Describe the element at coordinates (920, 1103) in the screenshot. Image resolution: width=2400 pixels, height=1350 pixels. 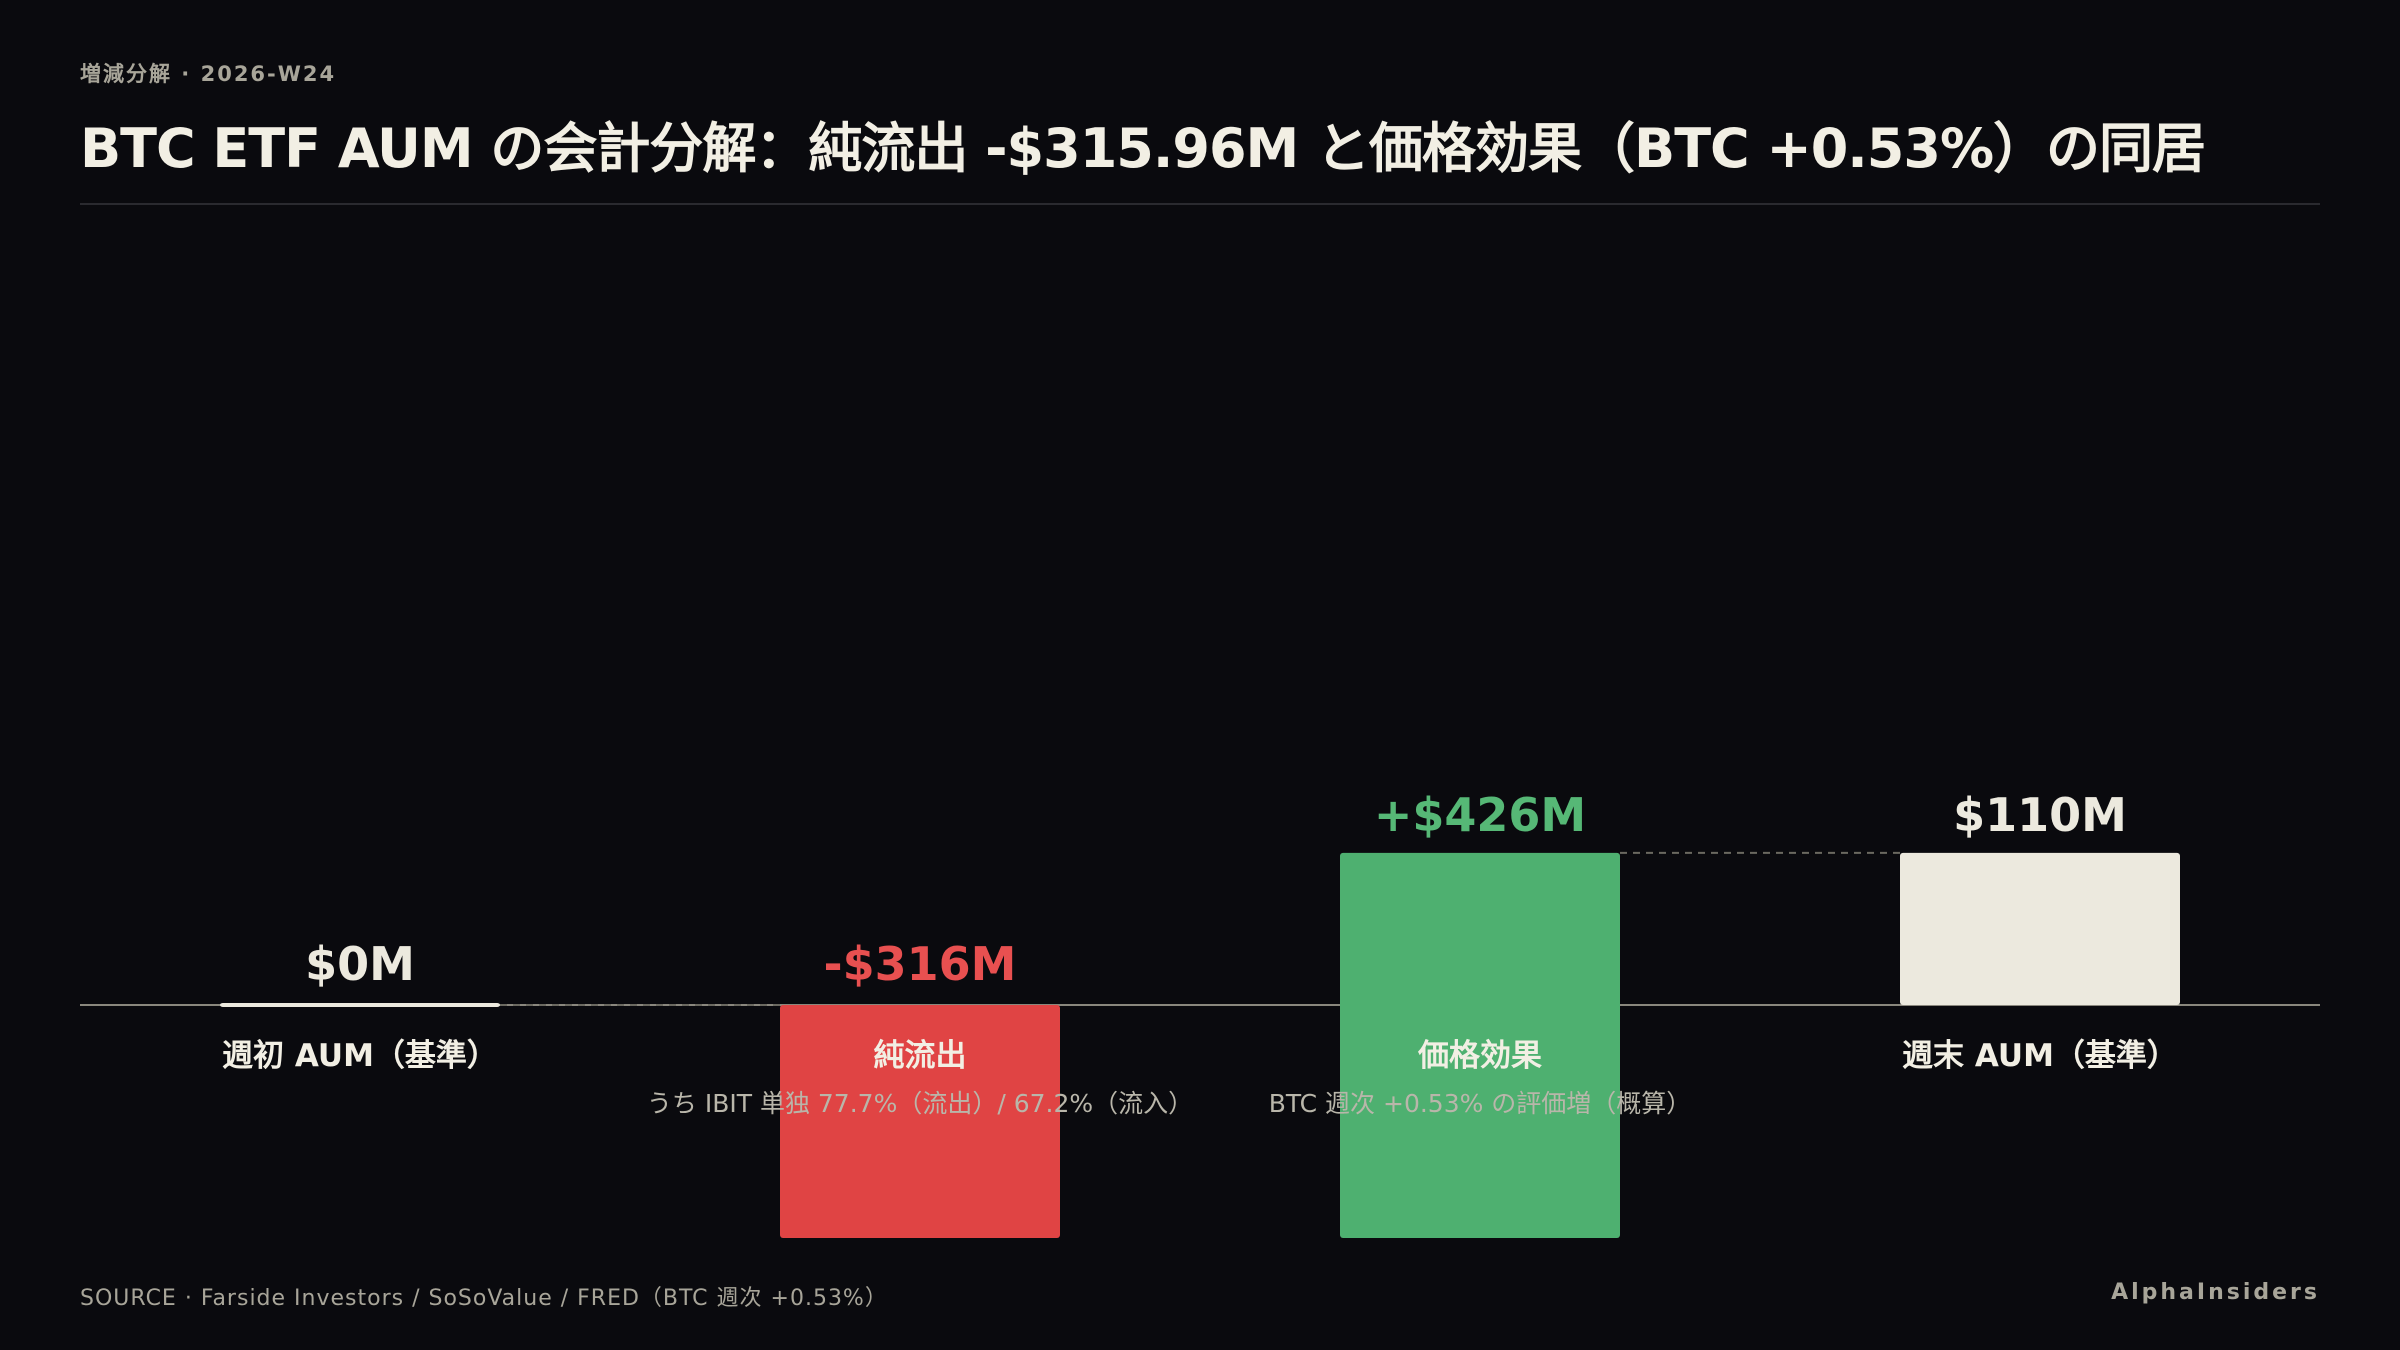
I see `category-sublabel: うち IBIT 単独 77.7%（流出）/ 67.2%（流入）` at that location.